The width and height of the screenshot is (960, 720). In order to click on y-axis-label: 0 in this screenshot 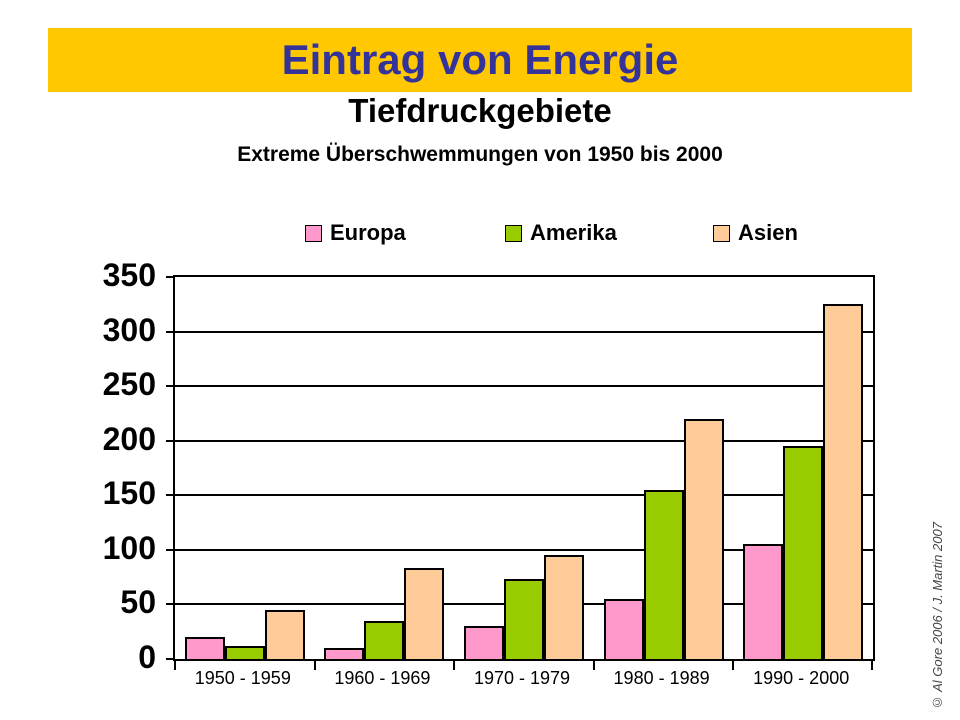, I will do `click(147, 657)`.